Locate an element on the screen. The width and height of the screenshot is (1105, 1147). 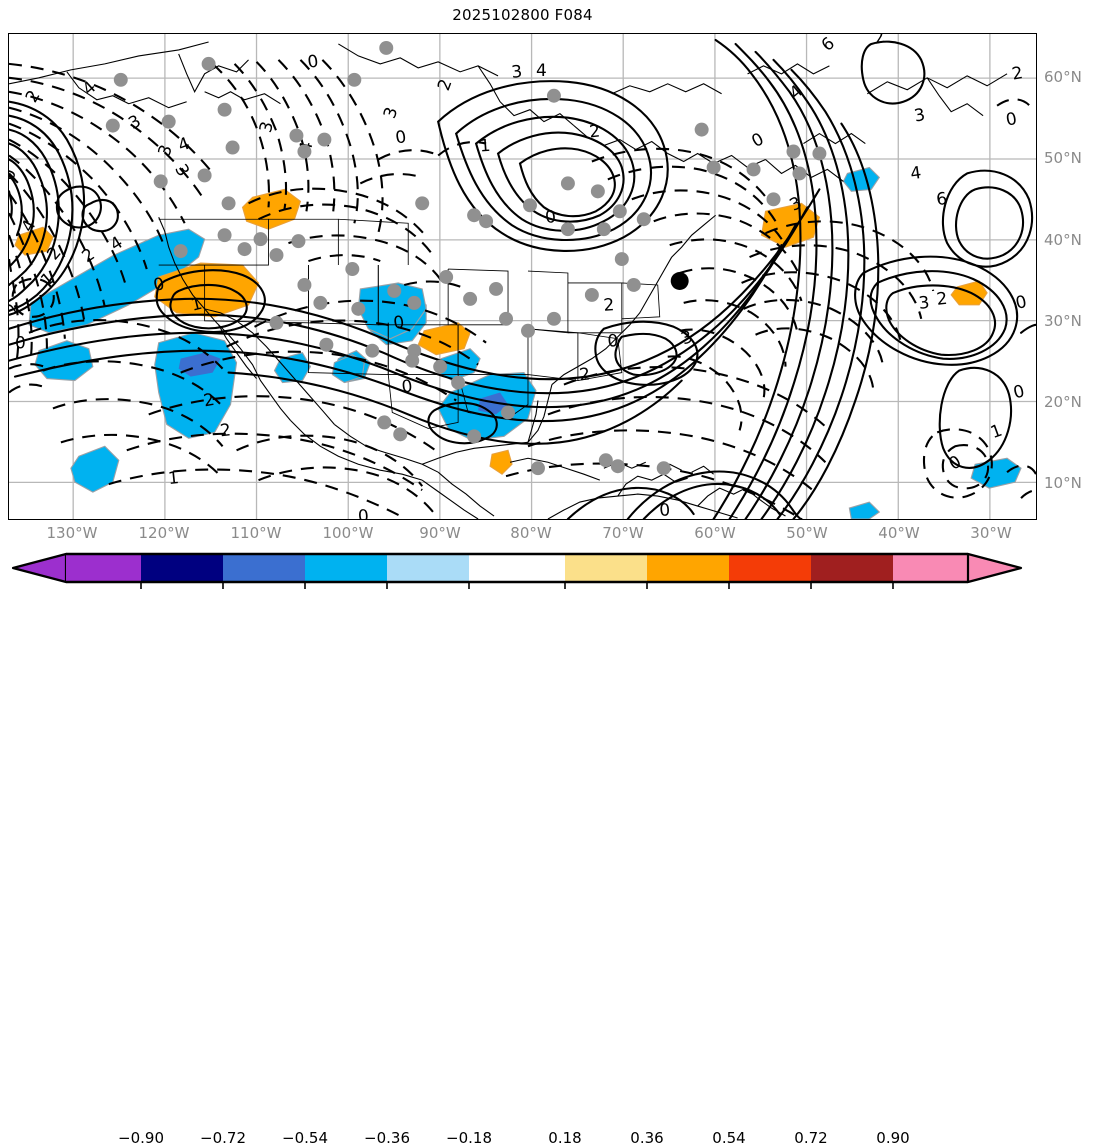
colorbar-canvas is located at coordinates (517, 570).